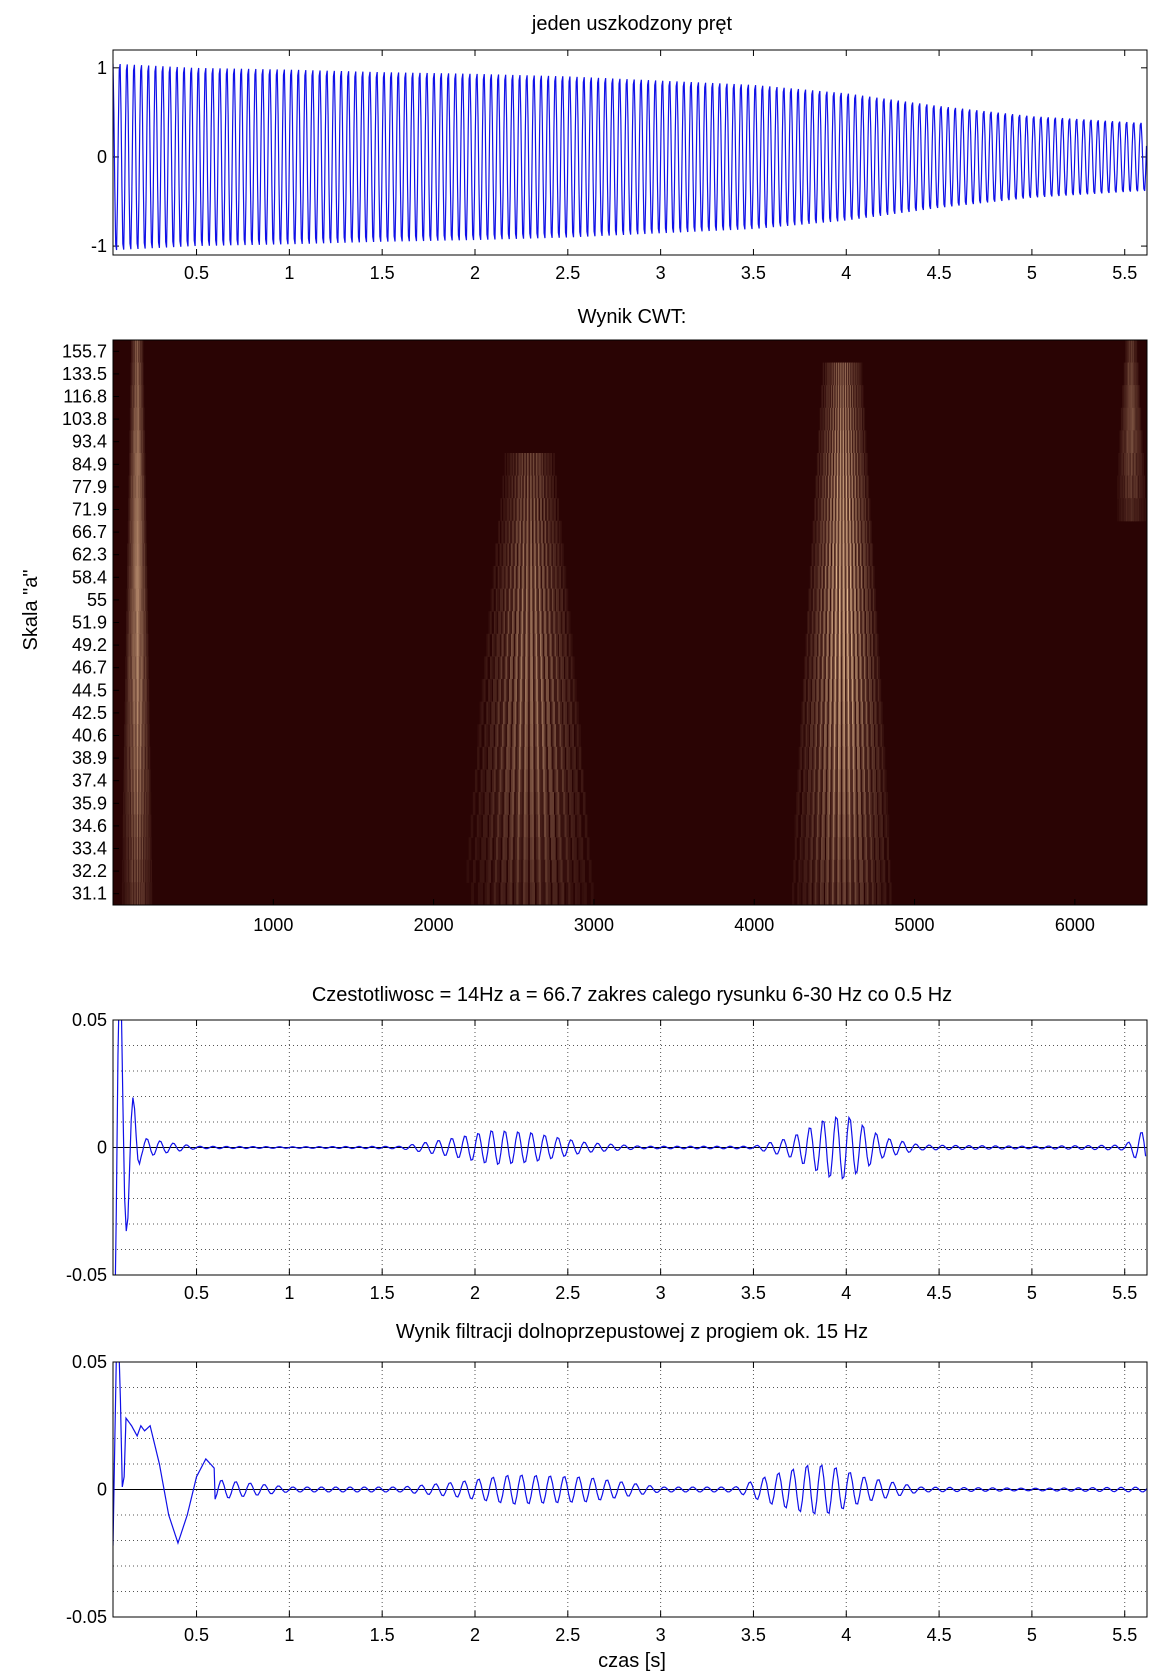 The height and width of the screenshot is (1679, 1166). What do you see at coordinates (753, 1293) in the screenshot?
I see `x-tick-label: 3.5` at bounding box center [753, 1293].